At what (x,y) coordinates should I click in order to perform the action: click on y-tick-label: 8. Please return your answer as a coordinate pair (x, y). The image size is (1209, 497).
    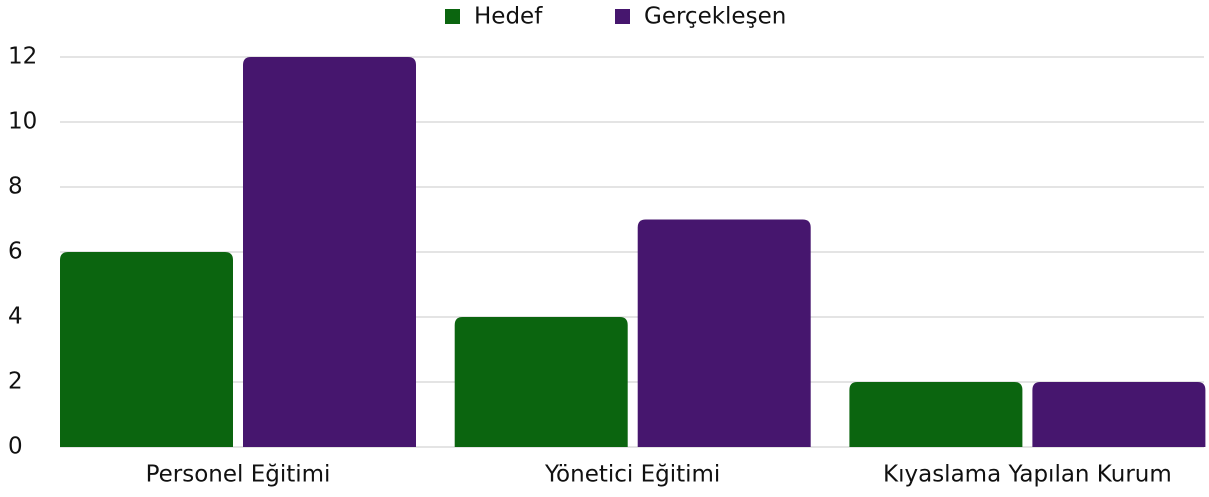
    Looking at the image, I should click on (15, 187).